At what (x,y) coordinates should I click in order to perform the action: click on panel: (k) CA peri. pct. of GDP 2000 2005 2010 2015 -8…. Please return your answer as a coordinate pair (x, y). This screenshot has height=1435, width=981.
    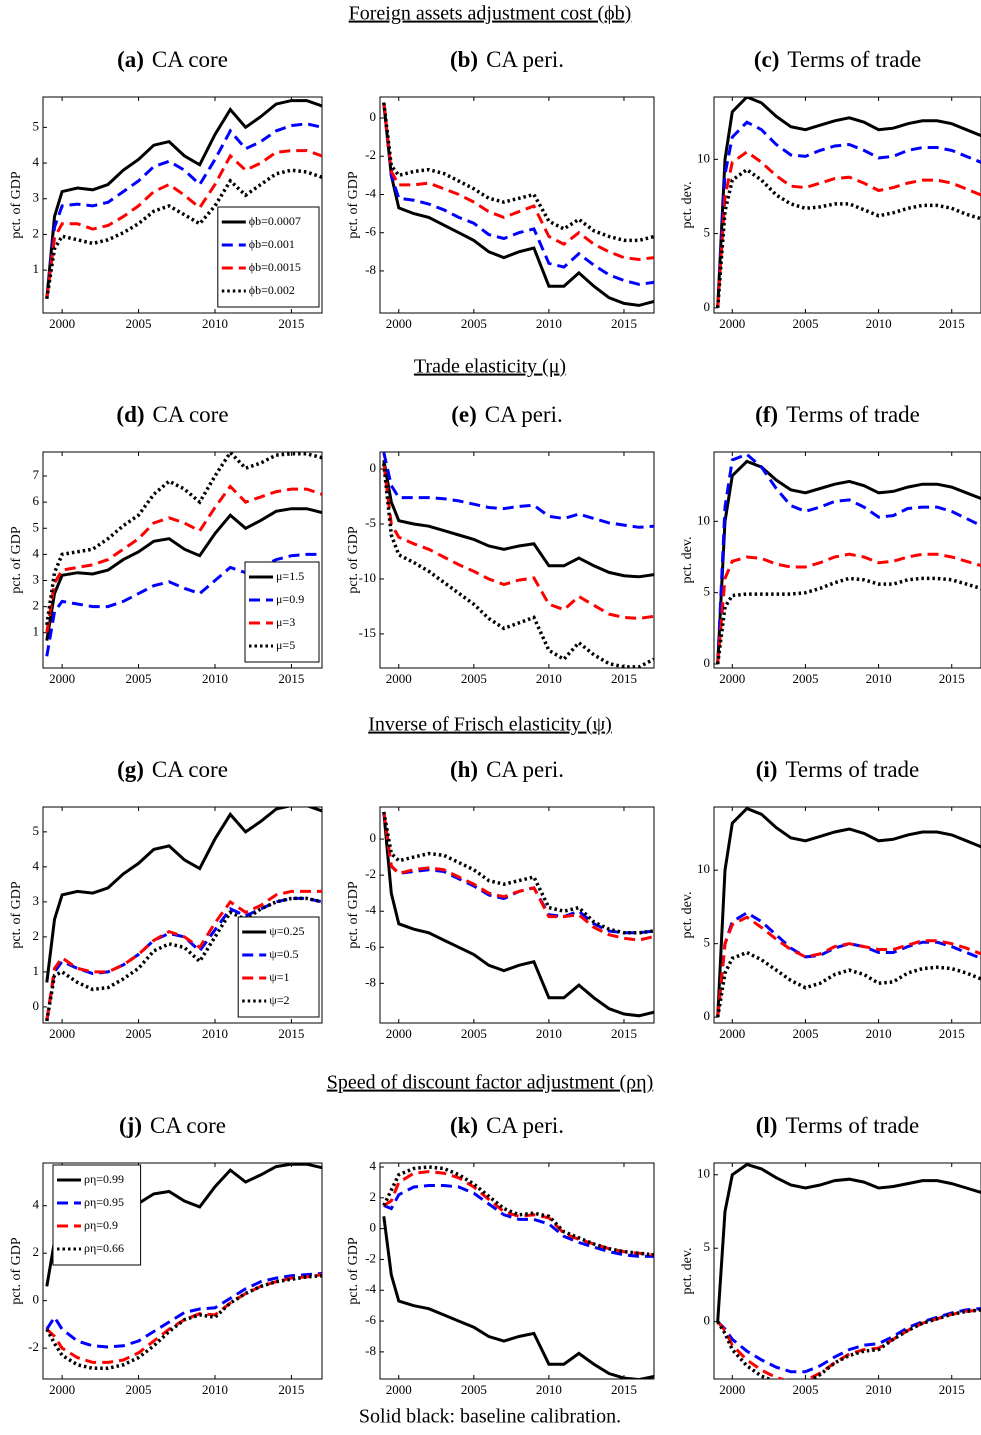
    Looking at the image, I should click on (500, 1255).